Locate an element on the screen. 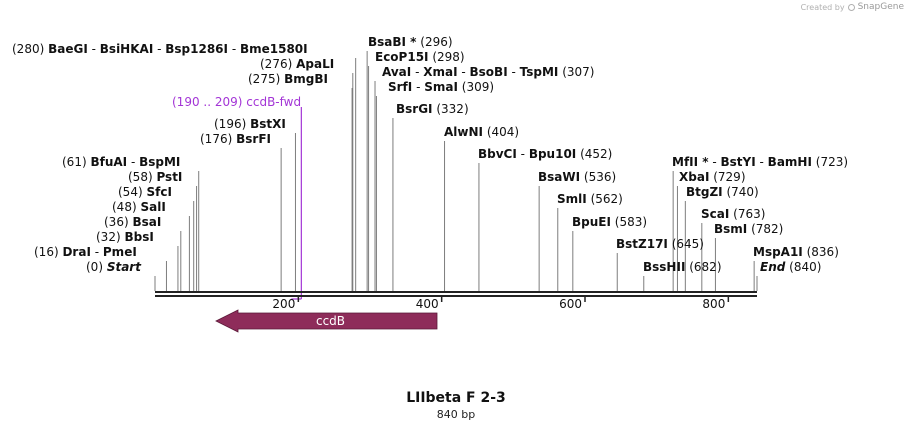 The height and width of the screenshot is (430, 912). enzyme-label: (61) BfuAI - BspMI is located at coordinates (121, 162).